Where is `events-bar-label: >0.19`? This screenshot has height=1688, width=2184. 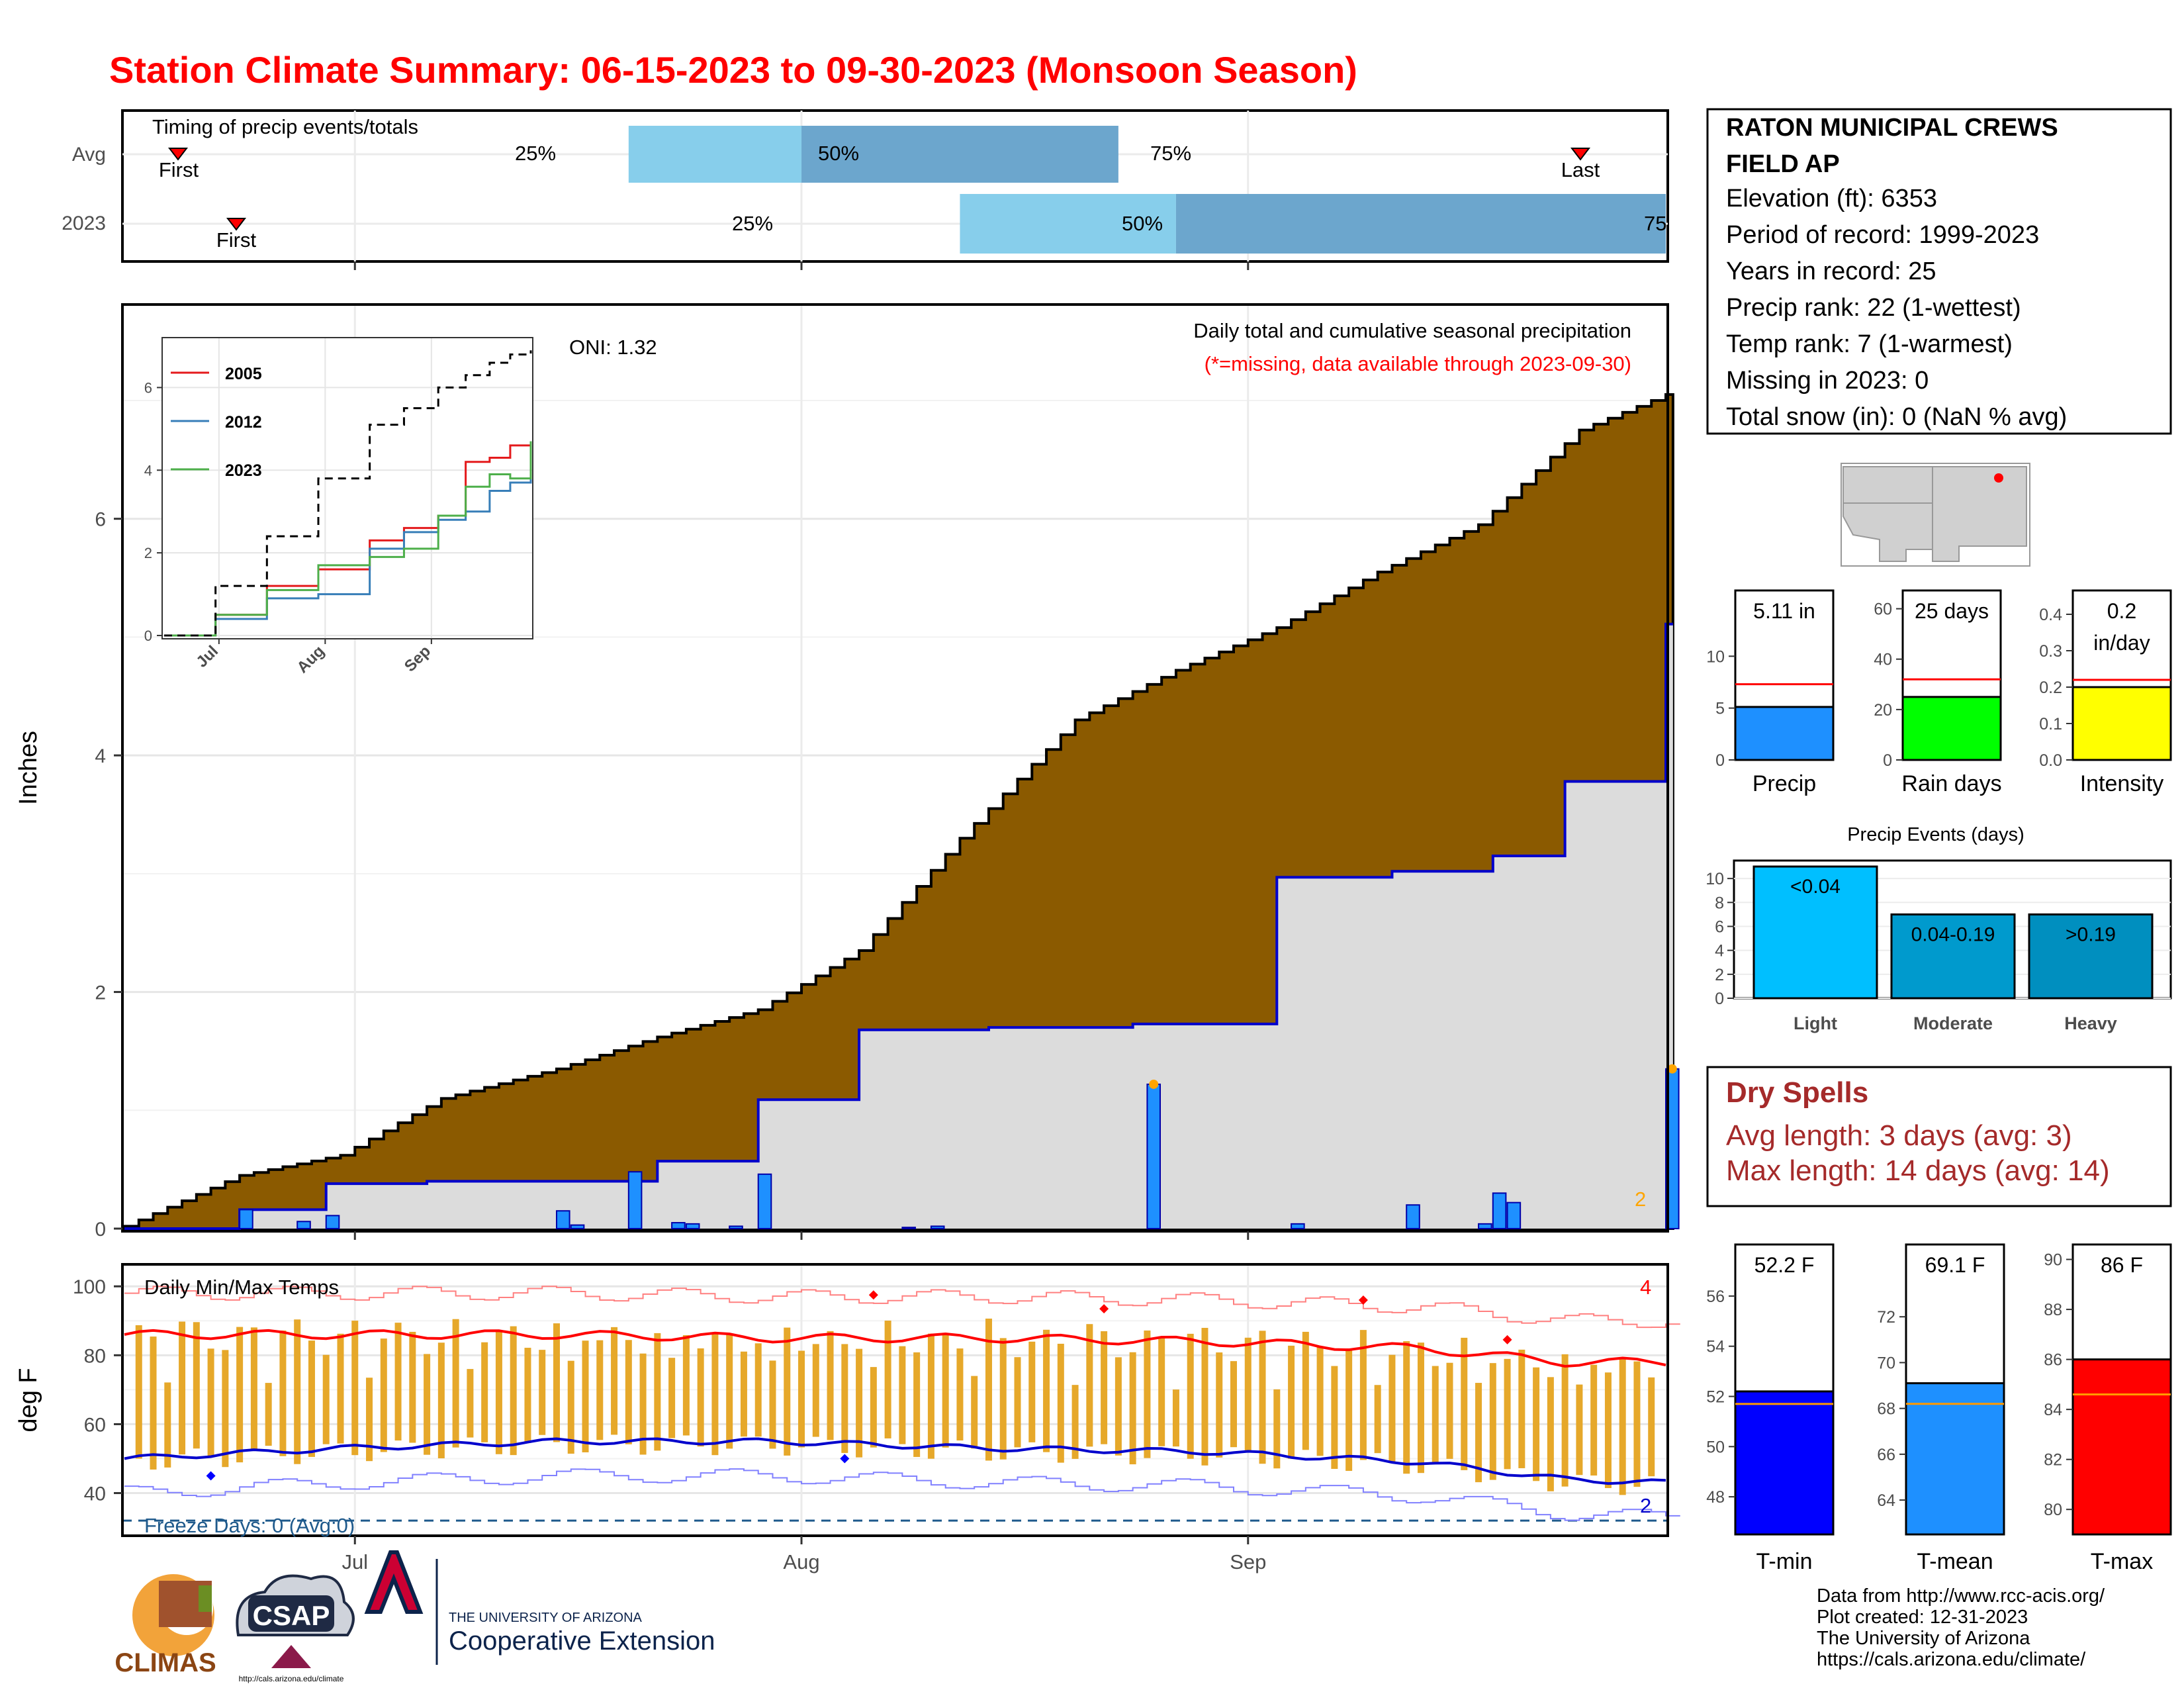 events-bar-label: >0.19 is located at coordinates (2091, 934).